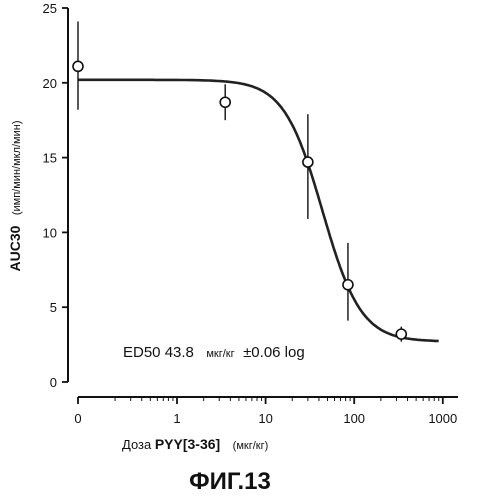  I want to click on x-axis-label: Доза PYY[3-36] (мкг/кг), so click(195, 444).